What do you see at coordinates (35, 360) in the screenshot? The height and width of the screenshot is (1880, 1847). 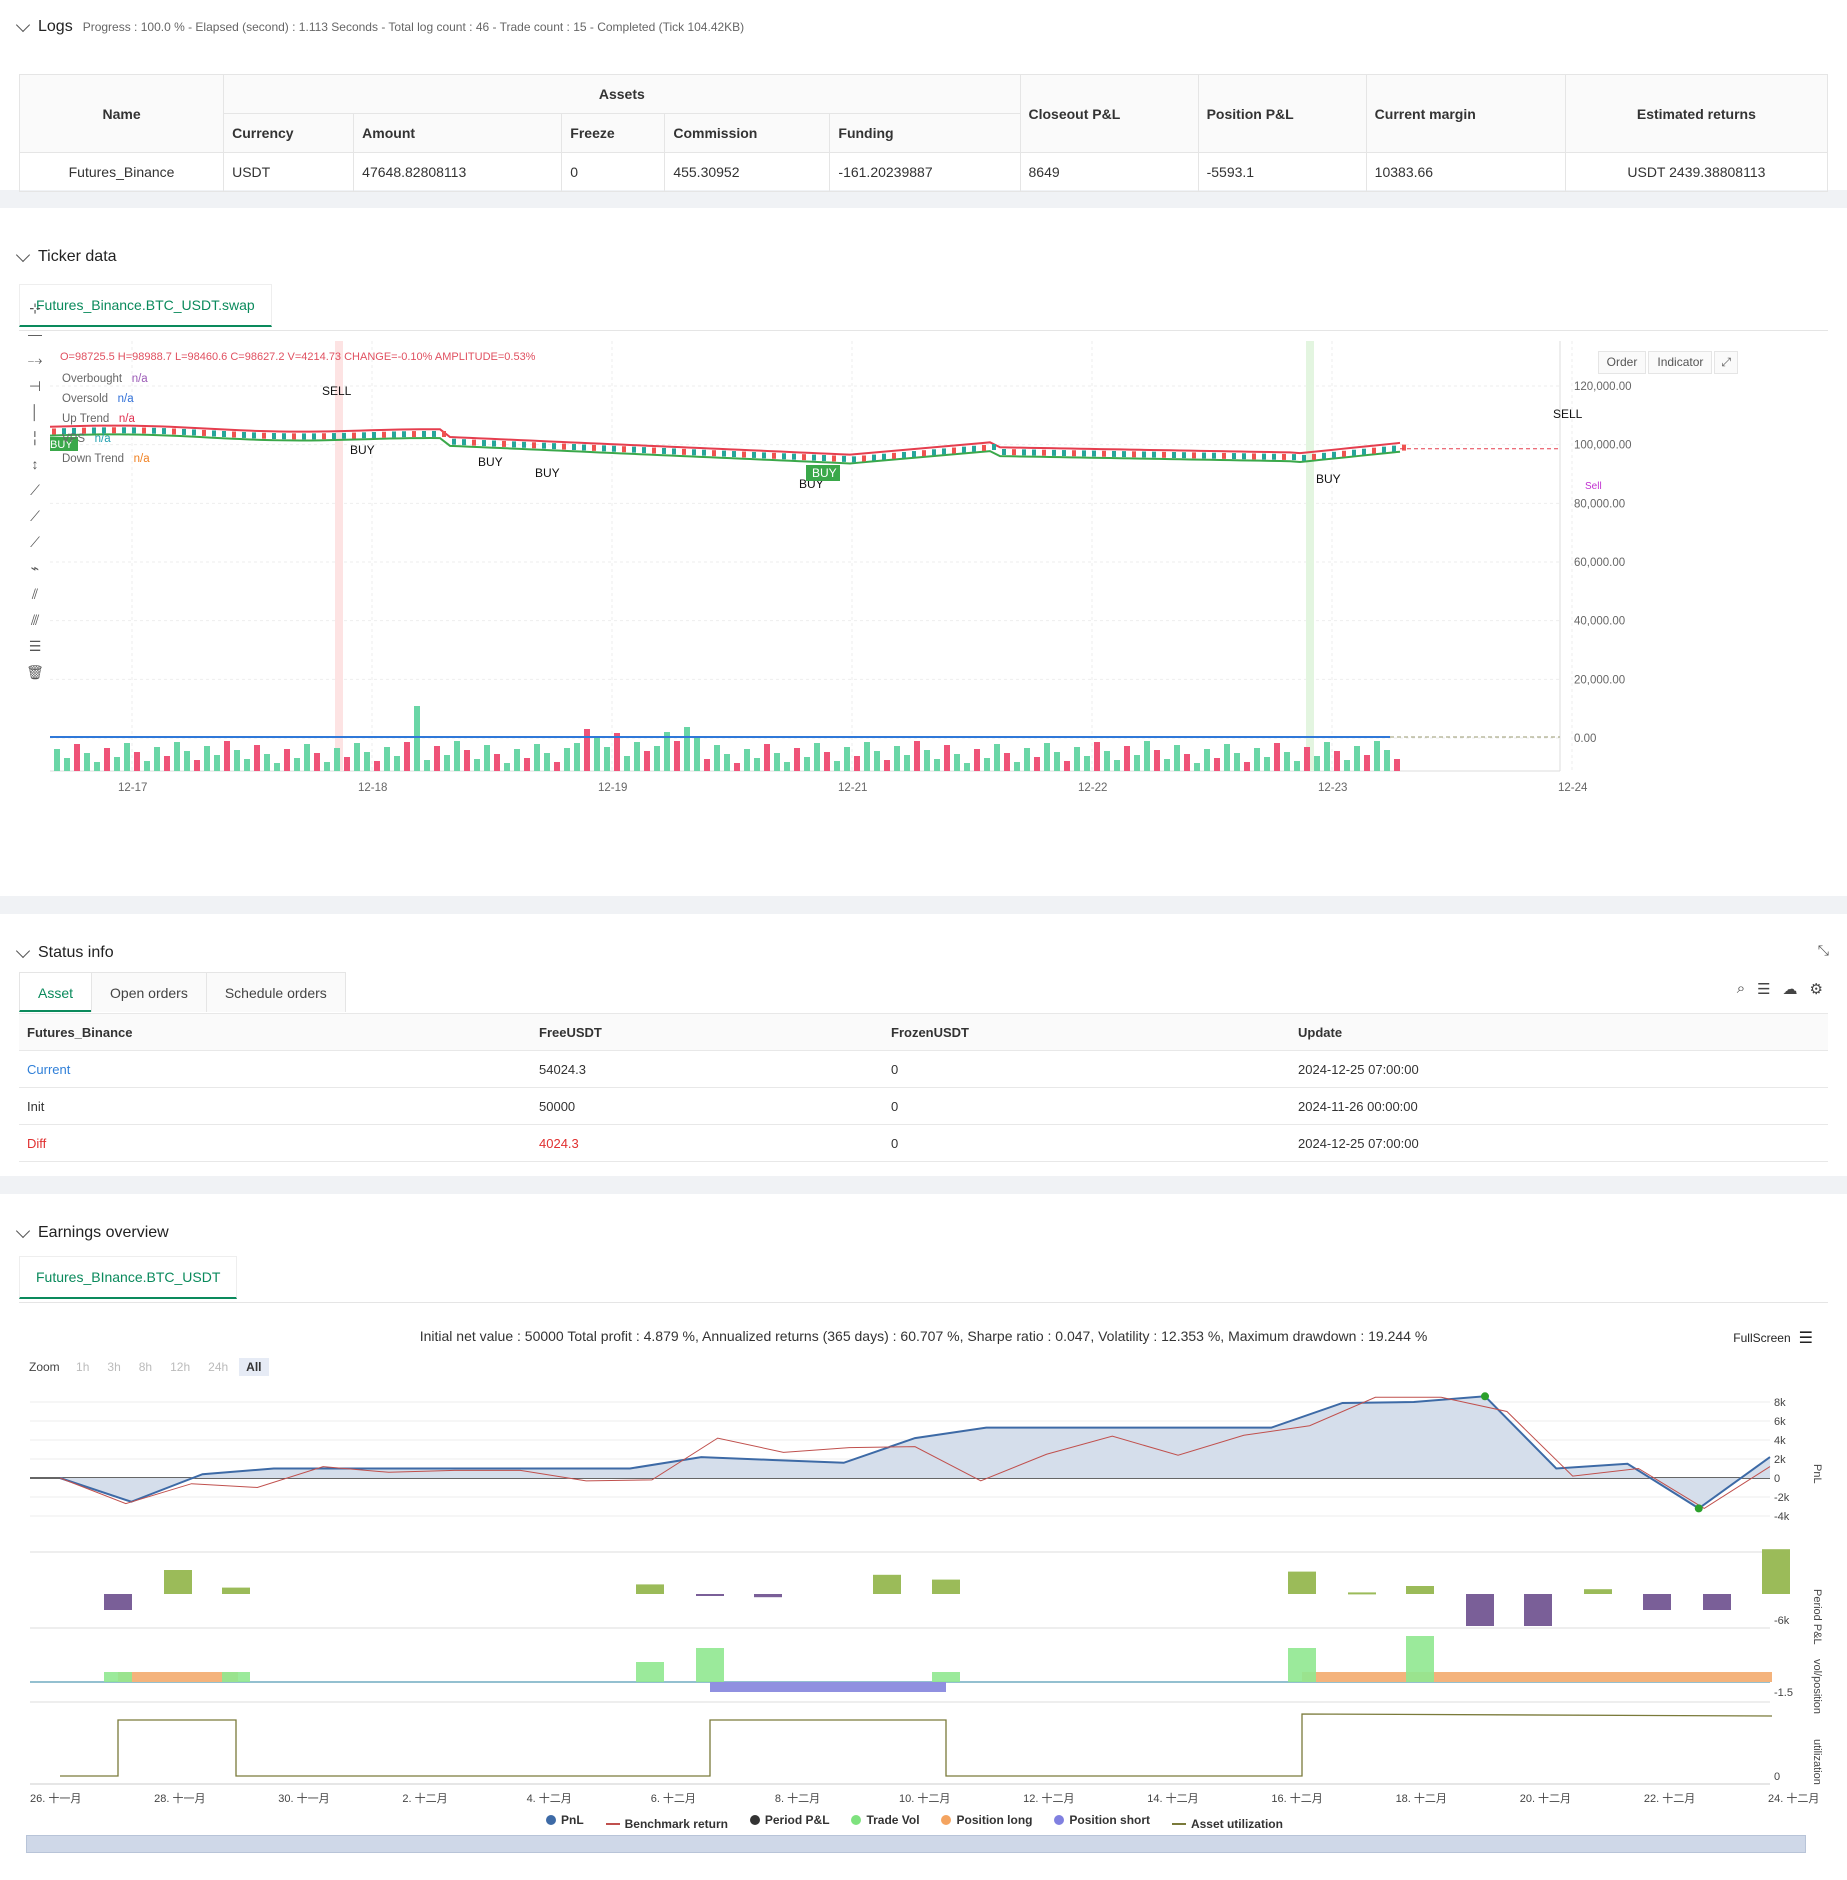 I see `ray-icon: ⤍` at bounding box center [35, 360].